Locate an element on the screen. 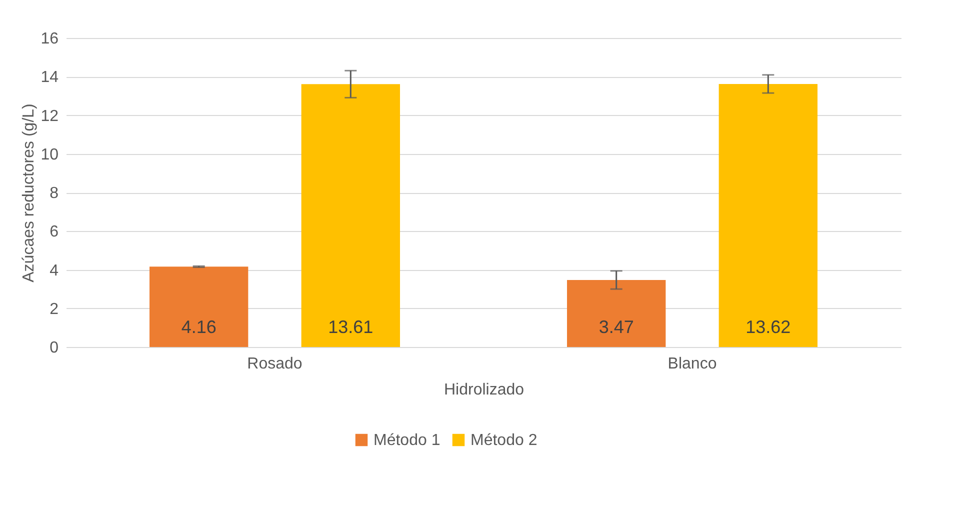 This screenshot has width=980, height=508. legend-label: Método 1 is located at coordinates (407, 440).